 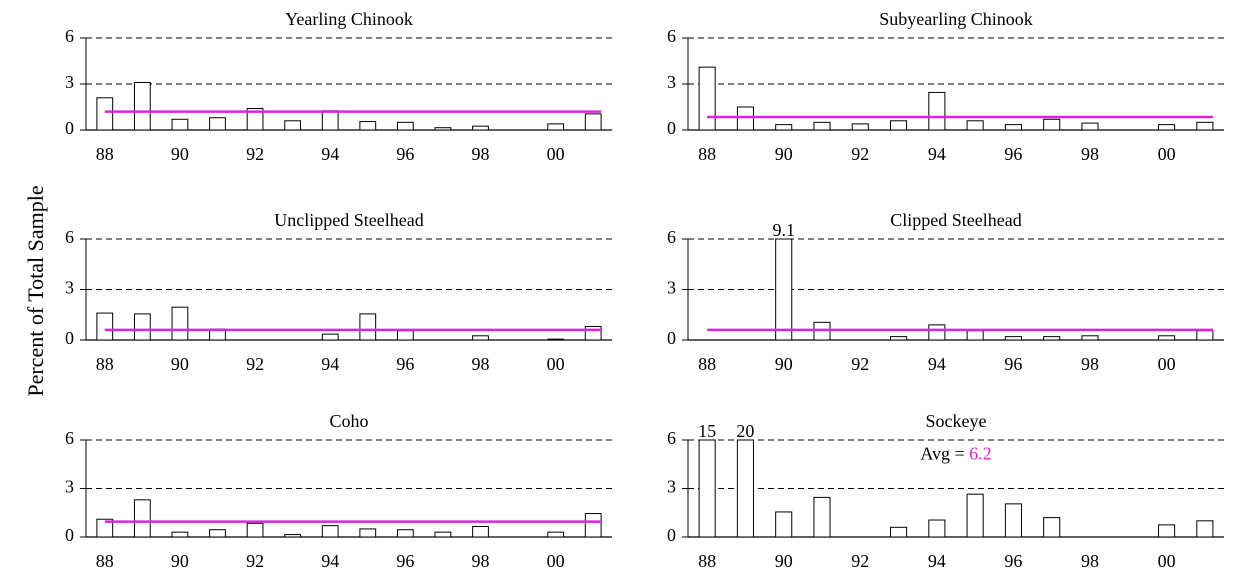 I want to click on panel-title: Unclipped Steelhead, so click(x=348, y=220).